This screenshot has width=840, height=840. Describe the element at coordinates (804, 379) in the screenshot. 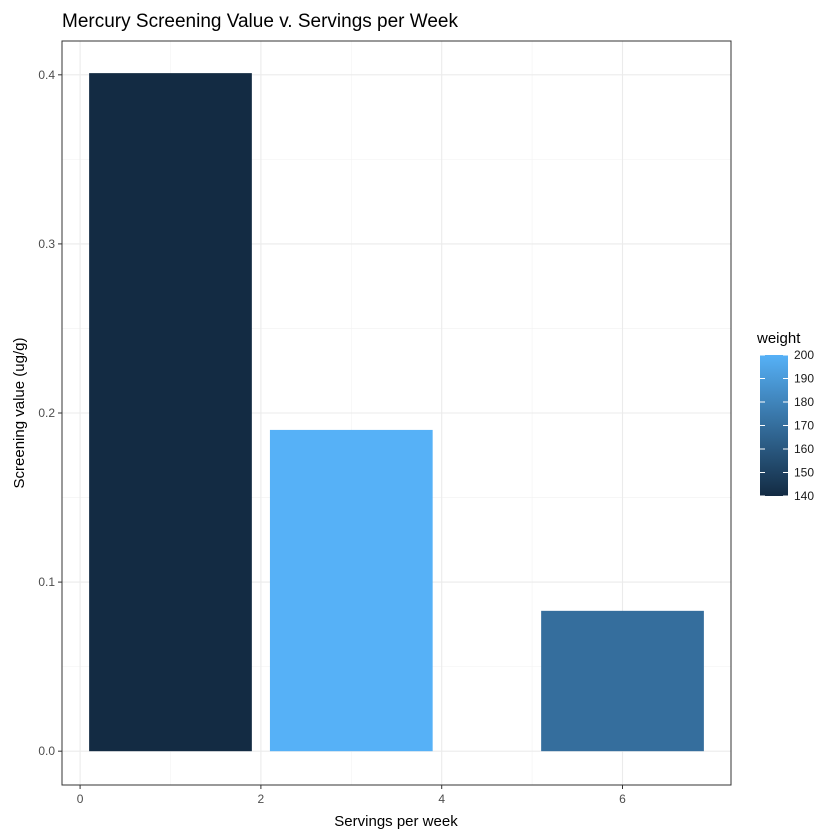

I see `legend-label: 190` at that location.